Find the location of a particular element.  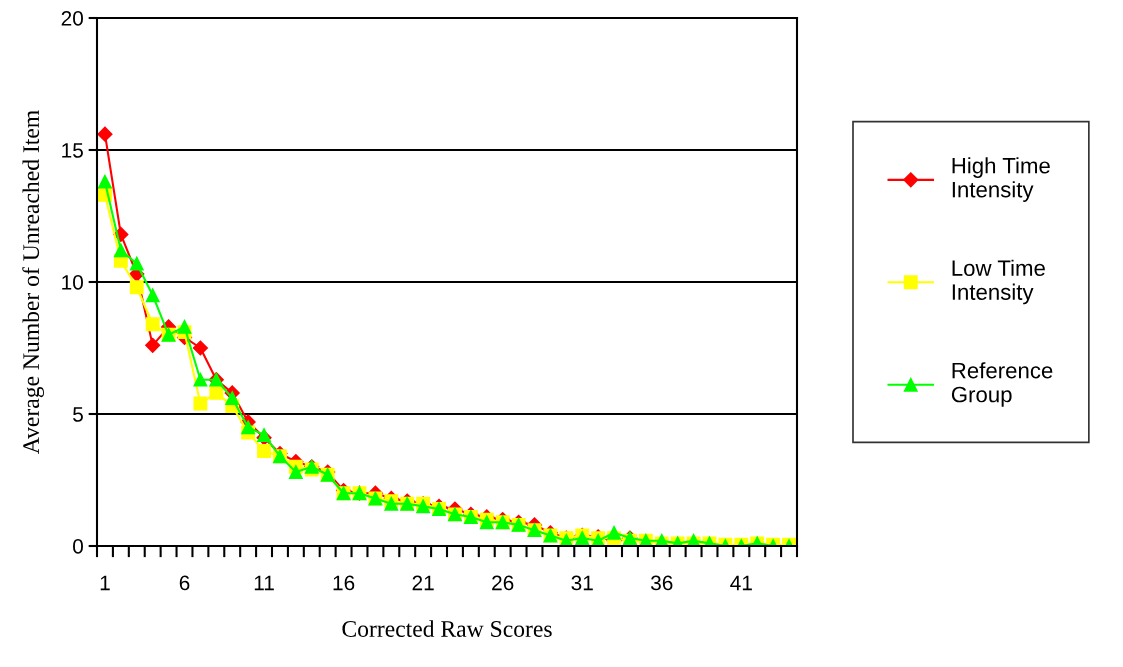

x-tick-label: 21 is located at coordinates (423, 583).